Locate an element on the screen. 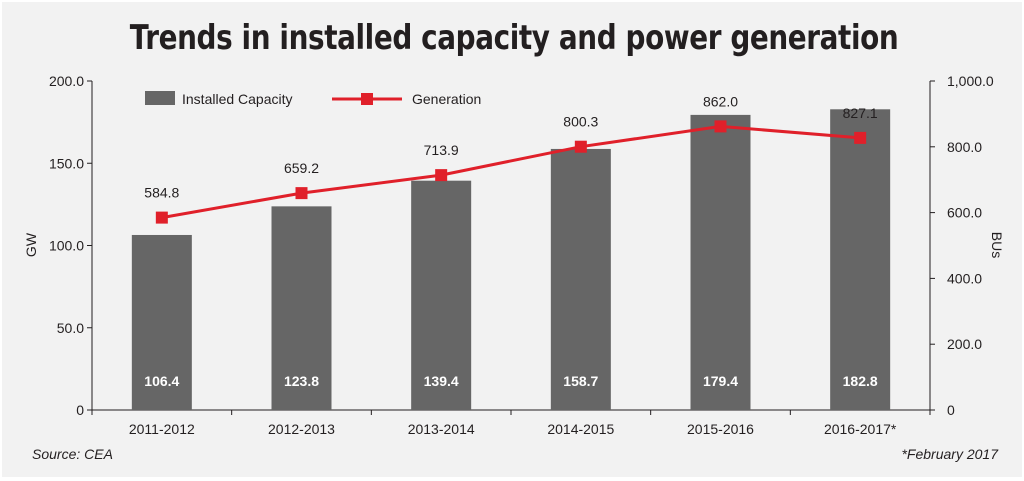 This screenshot has height=481, width=1024. capacity-bar-label: 123.8 is located at coordinates (301, 381).